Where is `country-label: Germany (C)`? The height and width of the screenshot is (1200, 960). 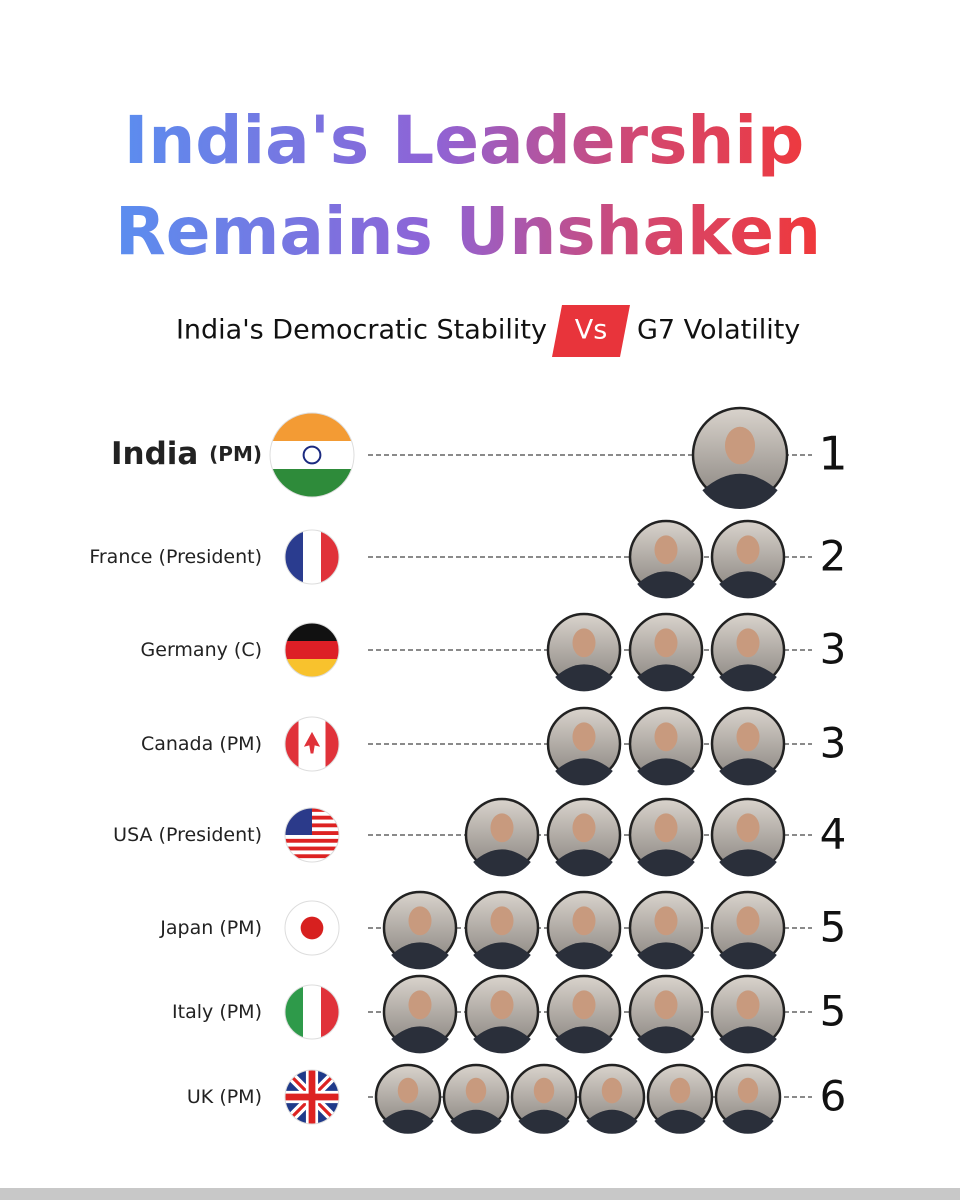 country-label: Germany (C) is located at coordinates (201, 650).